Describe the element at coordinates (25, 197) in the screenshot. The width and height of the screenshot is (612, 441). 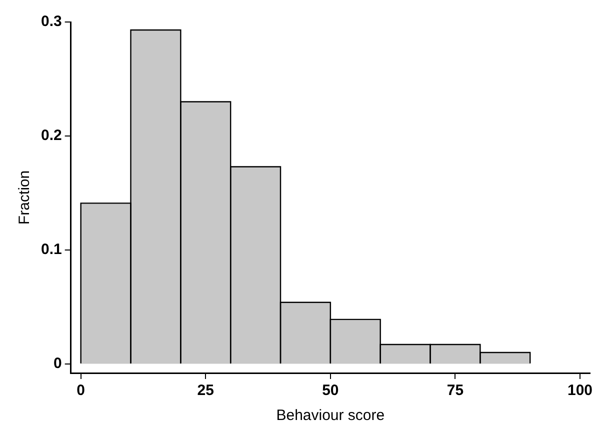
I see `y-axis-title: Fraction` at that location.